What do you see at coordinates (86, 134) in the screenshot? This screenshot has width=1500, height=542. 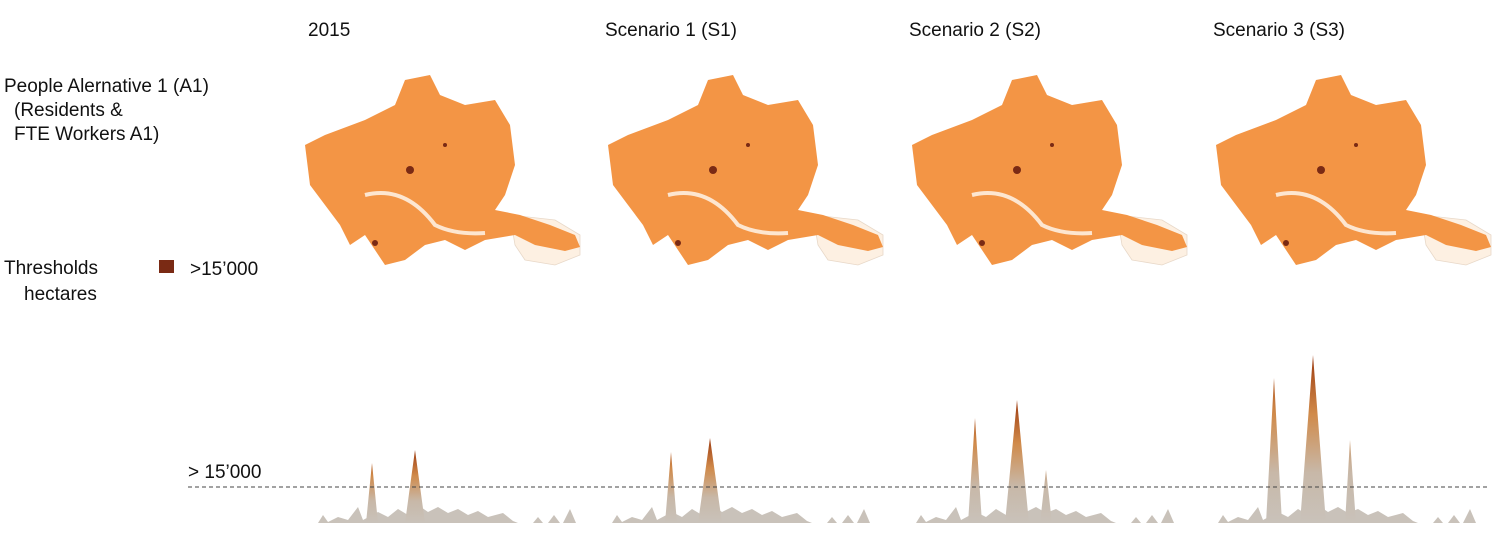 I see `row-label-line: FTE Workers A1)` at bounding box center [86, 134].